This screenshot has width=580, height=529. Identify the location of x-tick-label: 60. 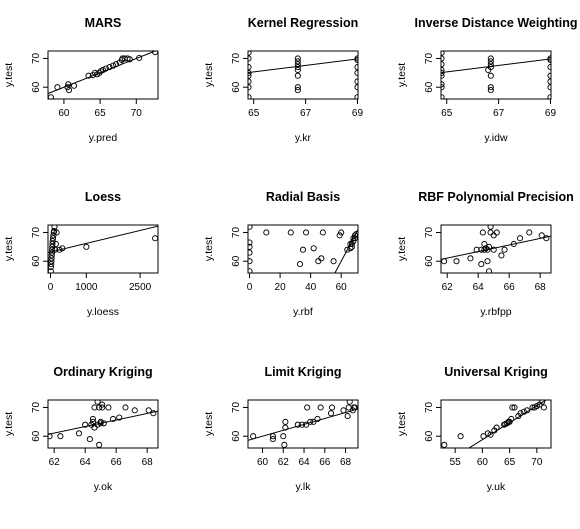
(64, 113).